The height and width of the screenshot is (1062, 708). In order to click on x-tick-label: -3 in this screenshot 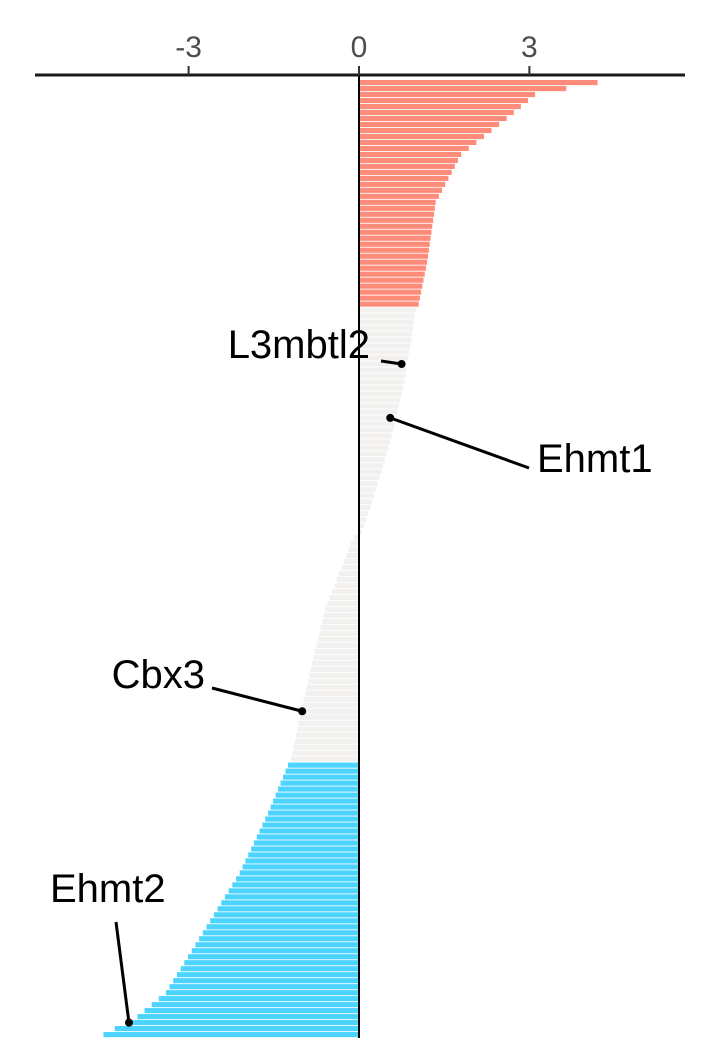, I will do `click(188, 47)`.